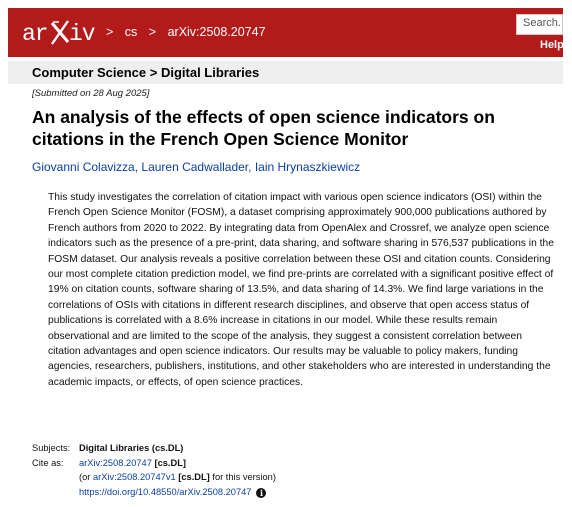 This screenshot has width=572, height=507. What do you see at coordinates (194, 477) in the screenshot?
I see `cite-version-category: [cs.DL]` at bounding box center [194, 477].